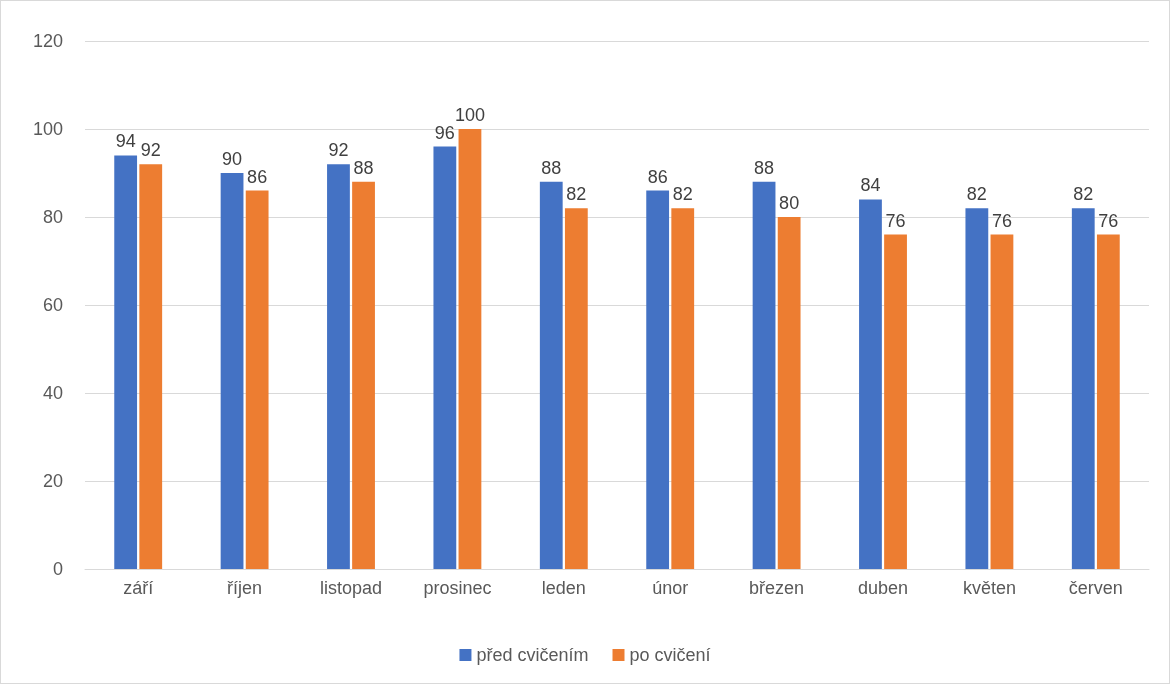 The image size is (1170, 684). What do you see at coordinates (52, 393) in the screenshot?
I see `y-tick-label: 40` at bounding box center [52, 393].